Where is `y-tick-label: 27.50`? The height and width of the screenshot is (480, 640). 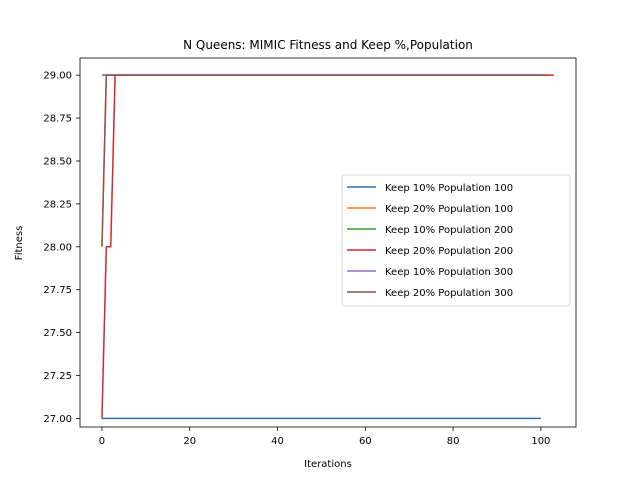
y-tick-label: 27.50 is located at coordinates (57, 333).